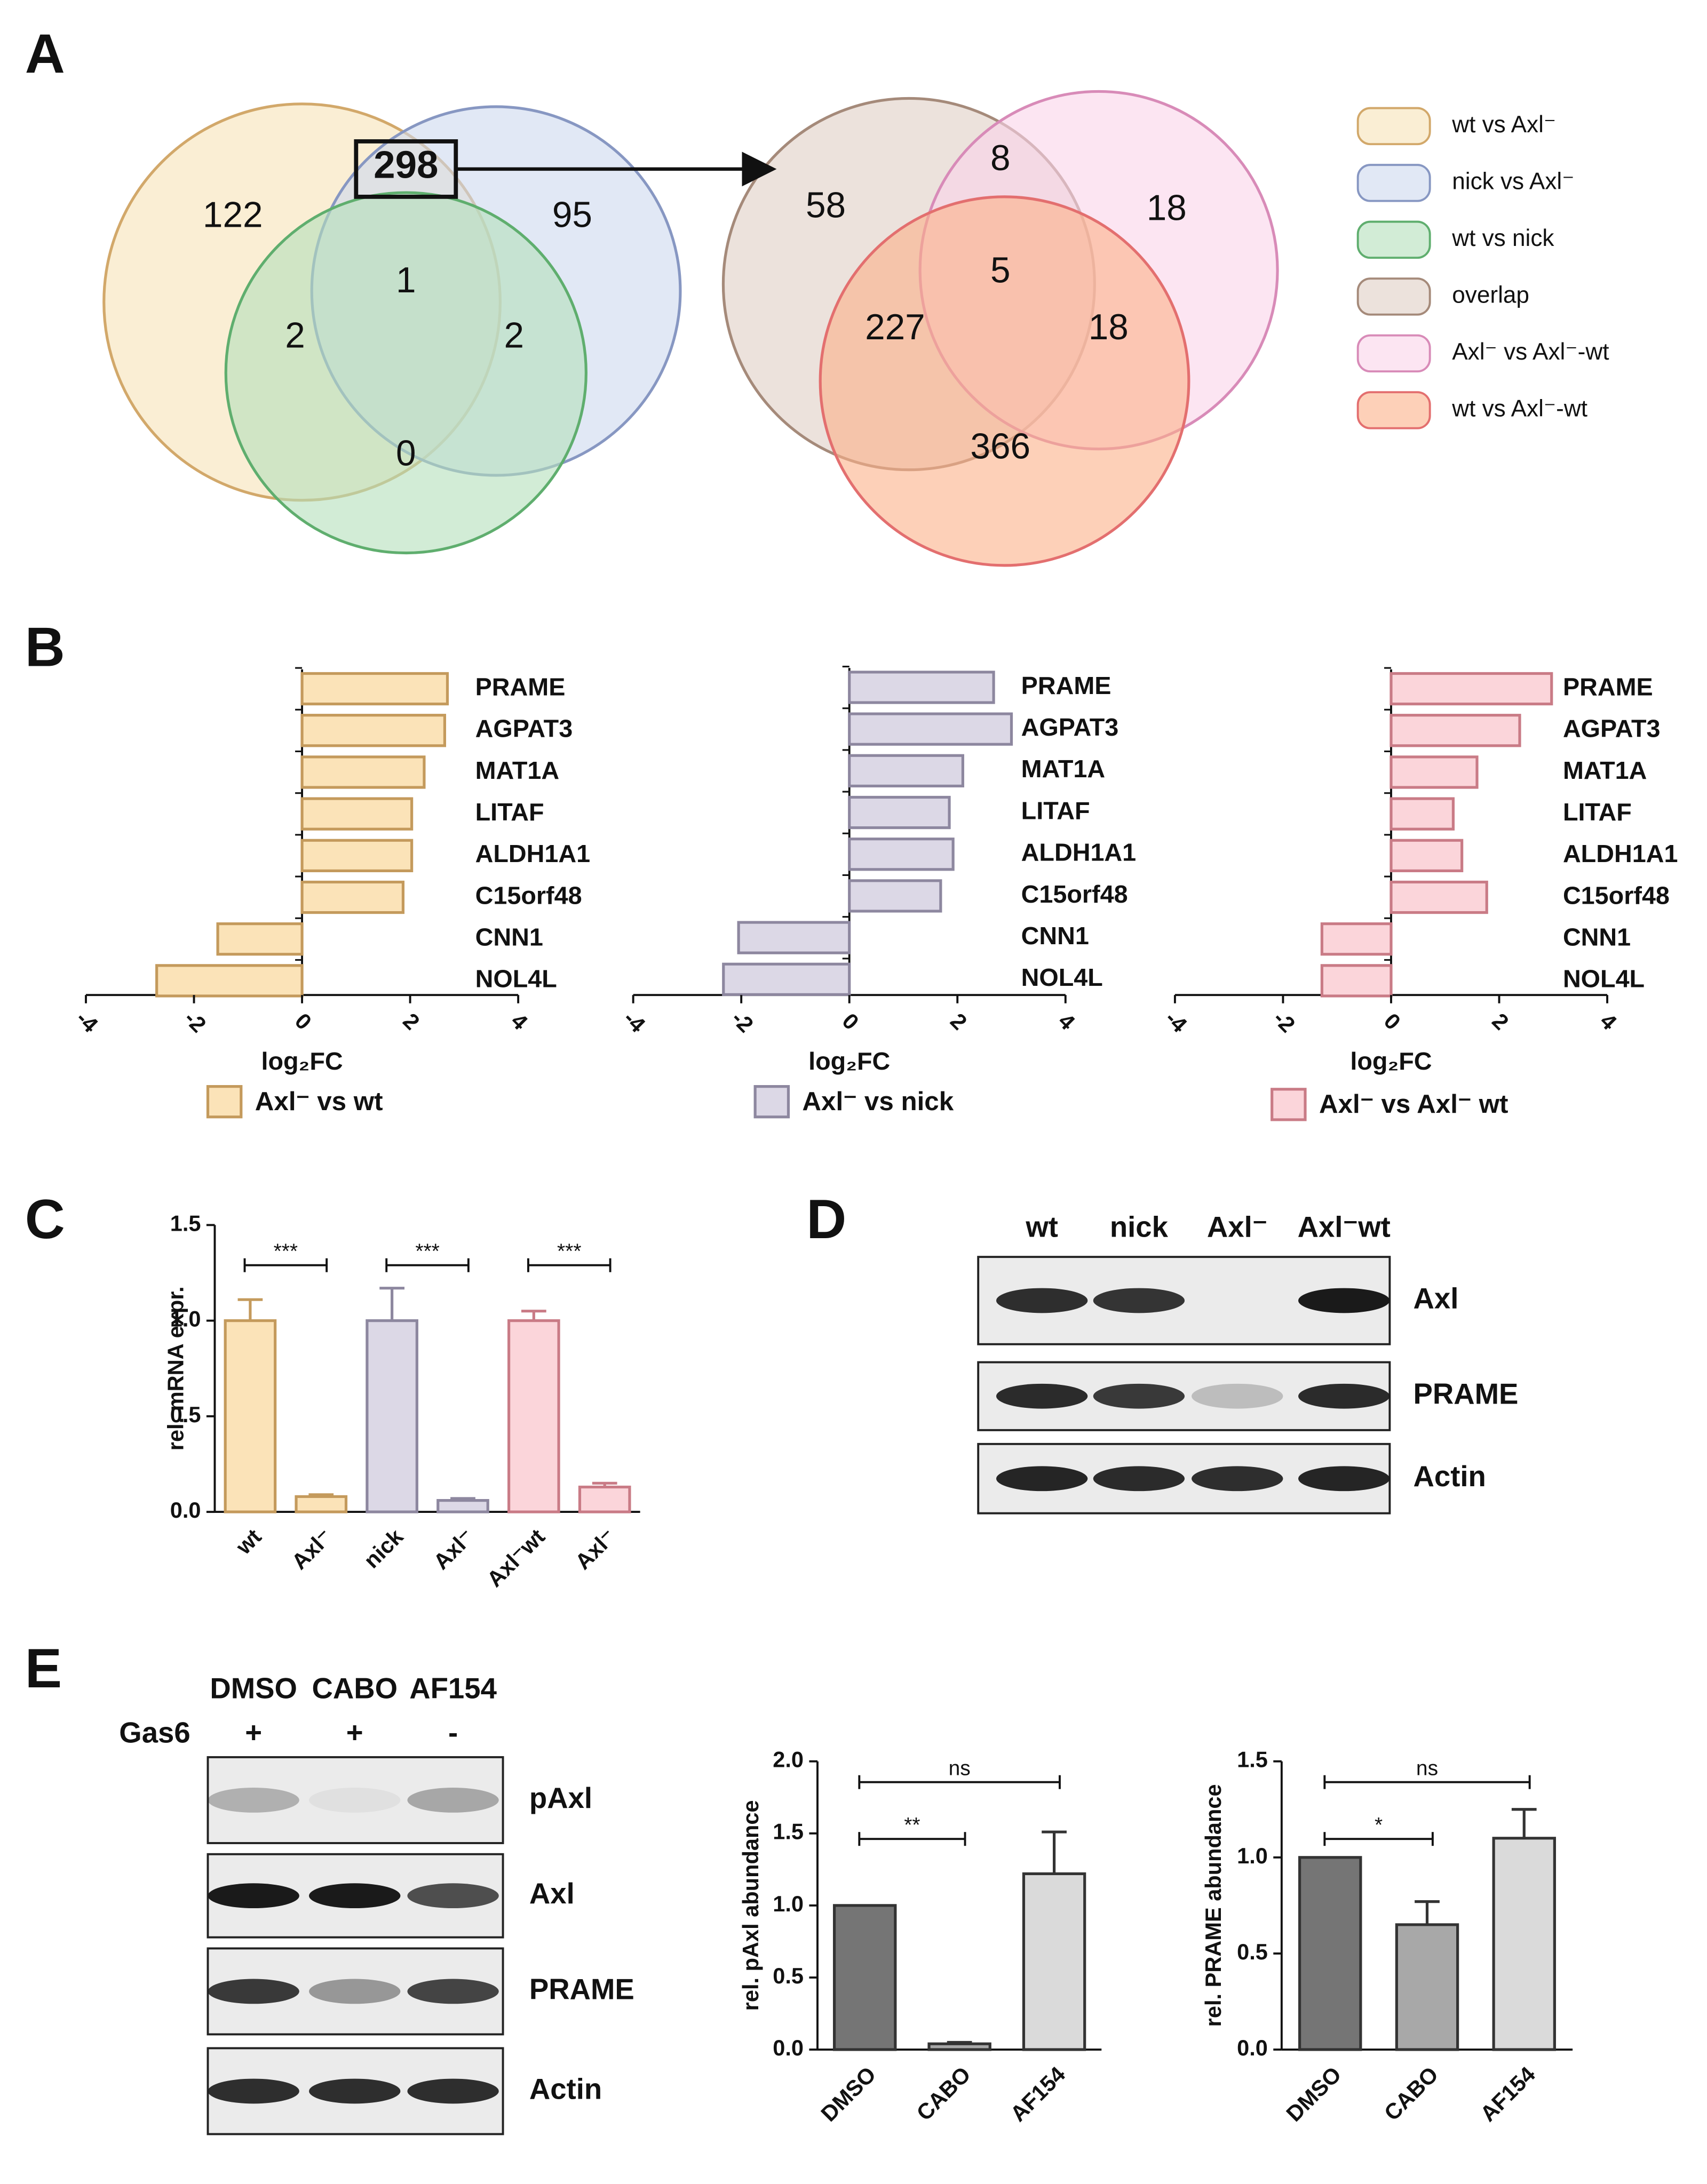  I want to click on blot-lane-label: nick, so click(1139, 1227).